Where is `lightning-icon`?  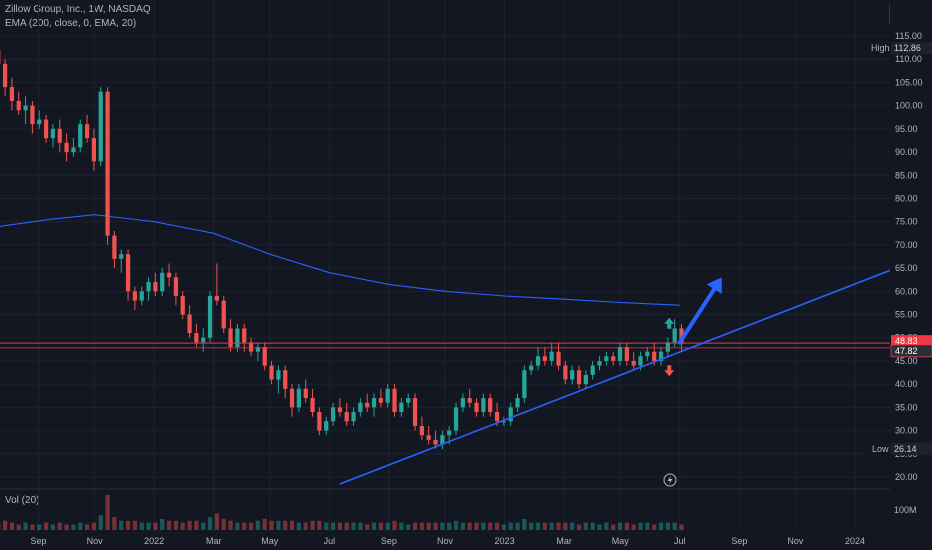
lightning-icon is located at coordinates (670, 480).